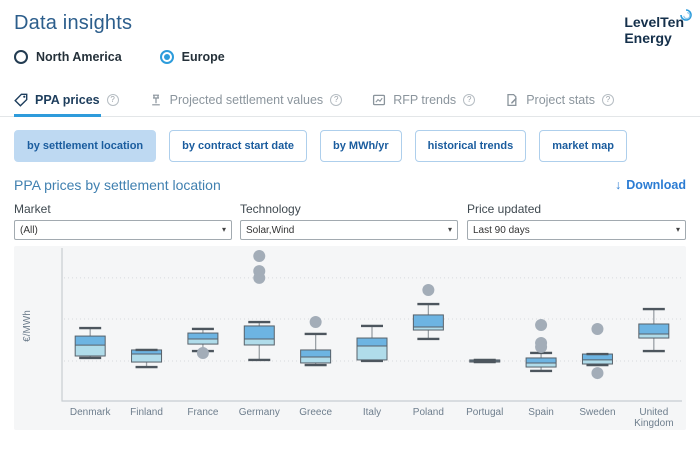  Describe the element at coordinates (484, 412) in the screenshot. I see `x-tick-label: Portugal` at that location.